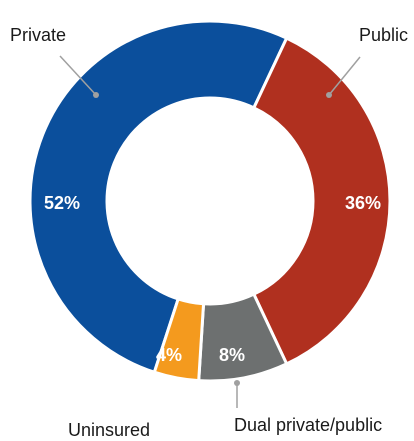  What do you see at coordinates (344, 76) in the screenshot?
I see `public-leader-line` at bounding box center [344, 76].